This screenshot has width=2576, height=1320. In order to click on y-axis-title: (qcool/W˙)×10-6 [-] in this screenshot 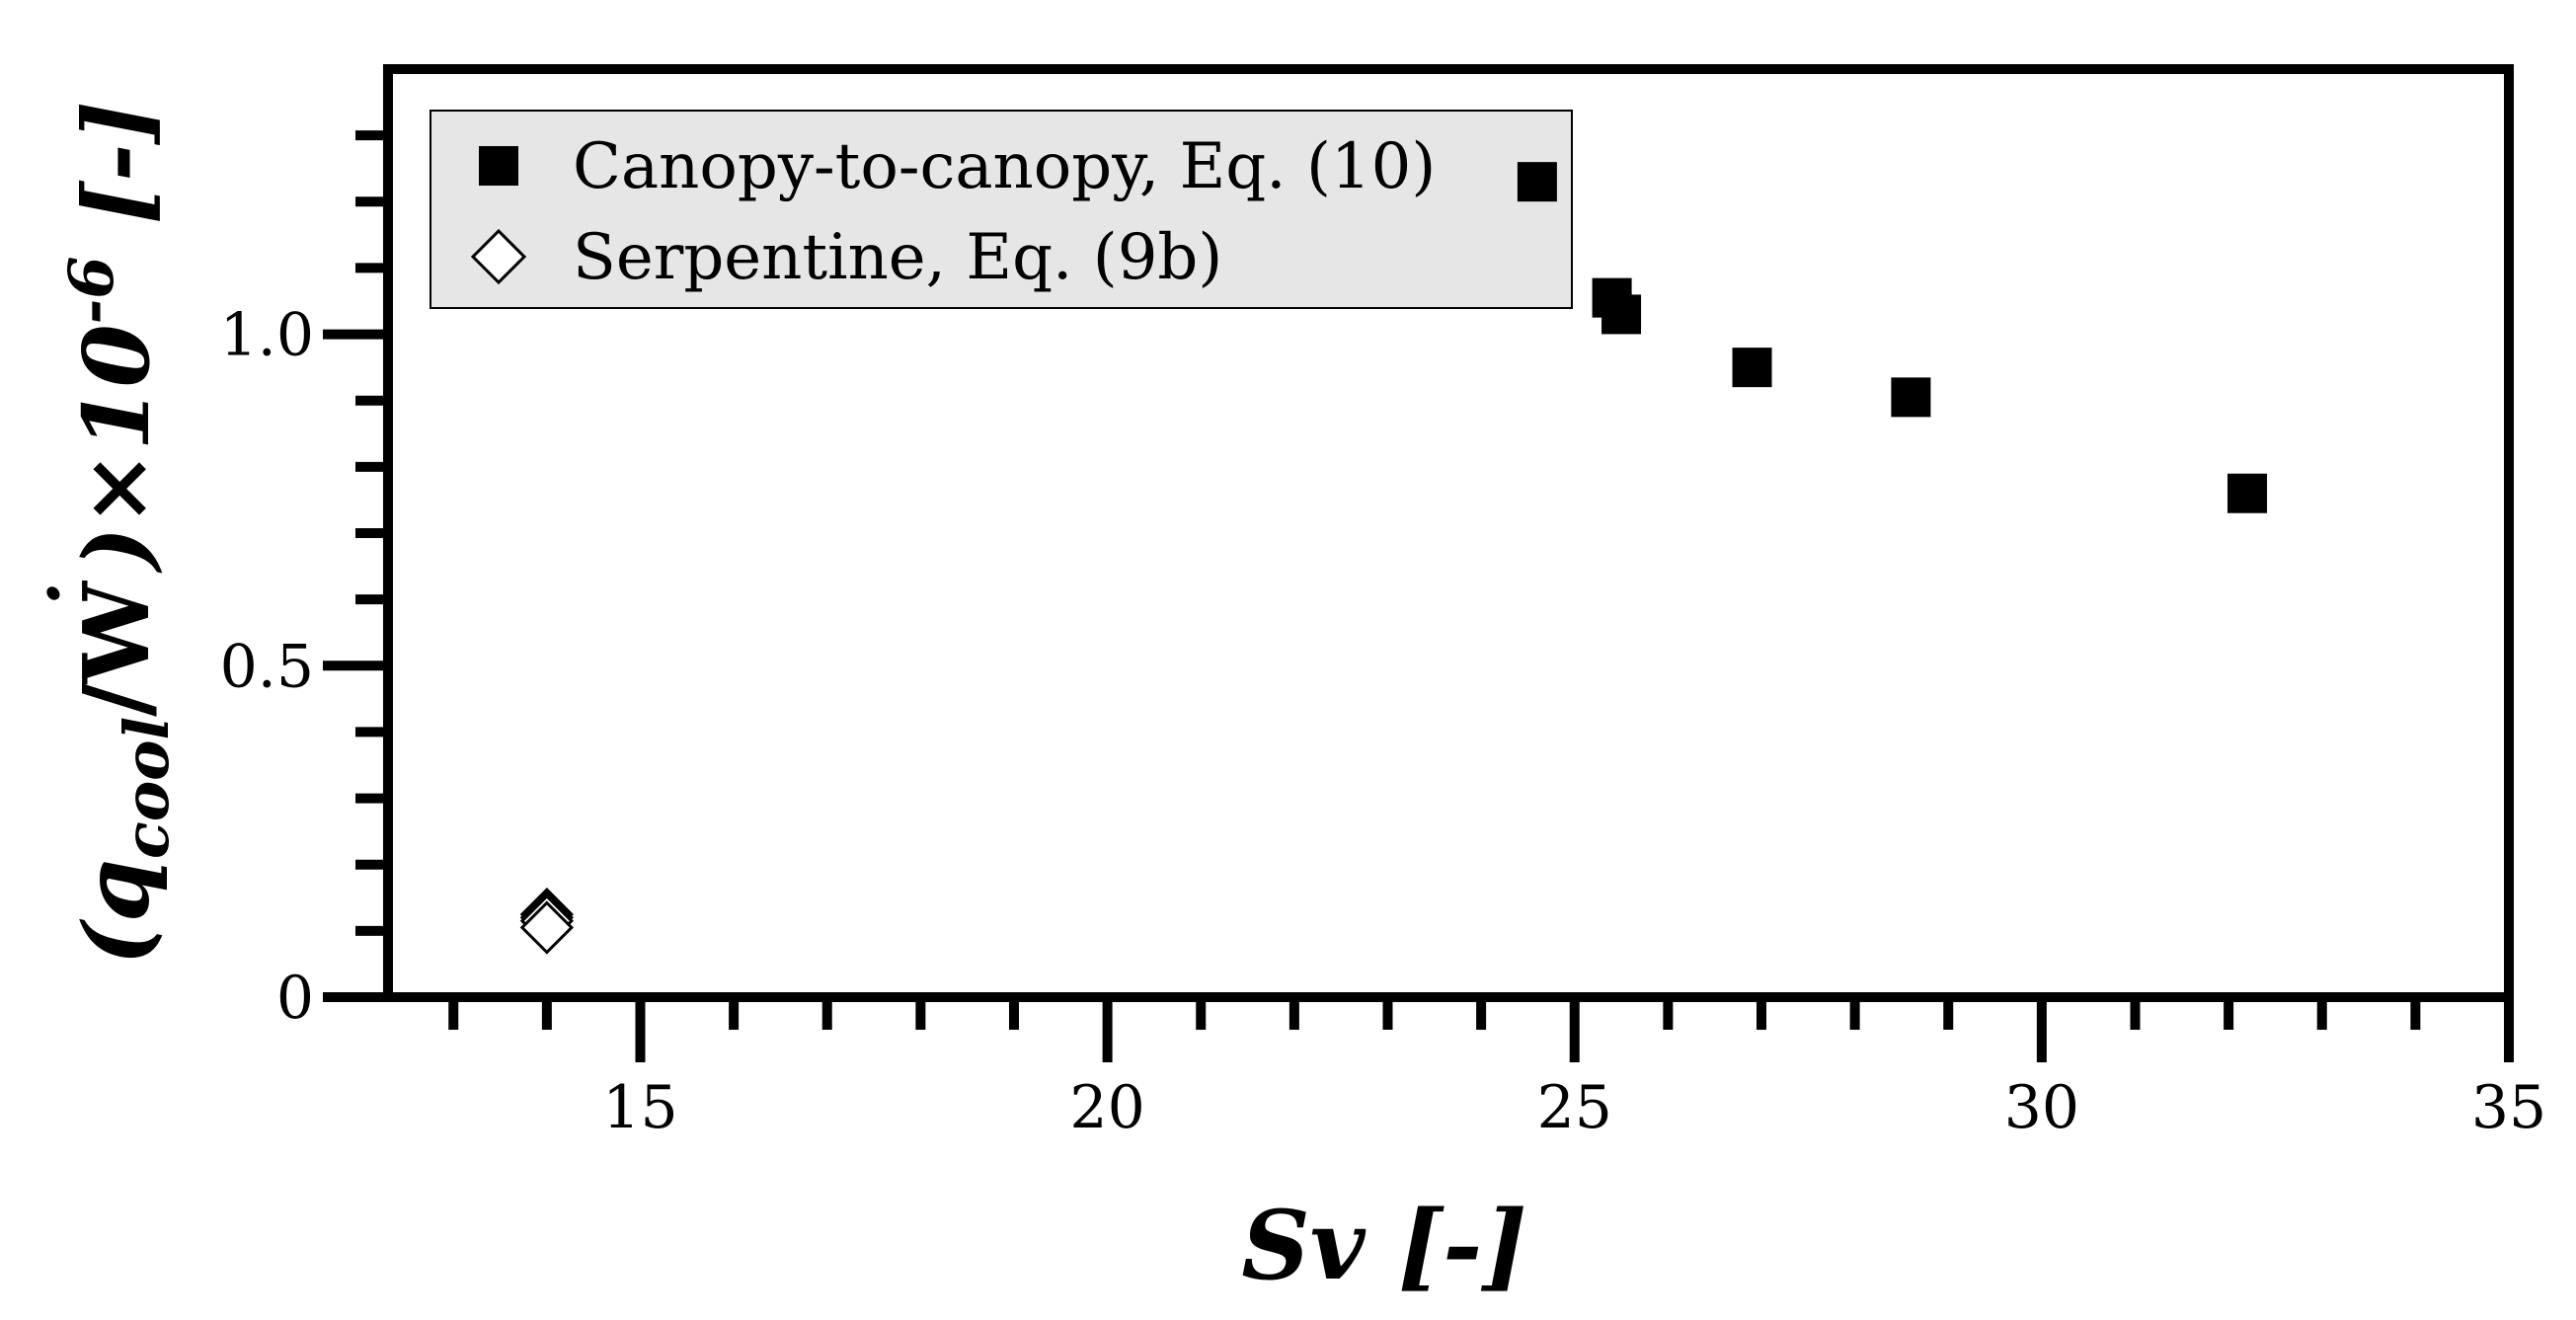, I will do `click(108, 533)`.